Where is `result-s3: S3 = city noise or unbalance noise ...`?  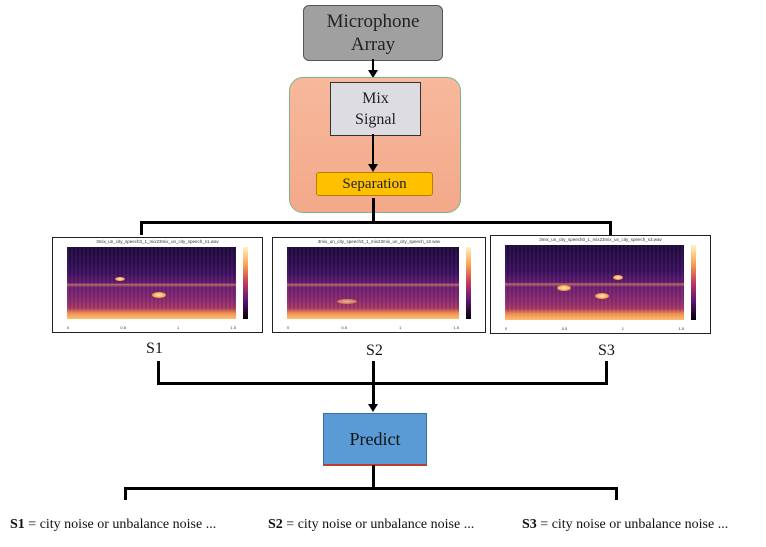
result-s3: S3 = city noise or unbalance noise ... is located at coordinates (625, 525).